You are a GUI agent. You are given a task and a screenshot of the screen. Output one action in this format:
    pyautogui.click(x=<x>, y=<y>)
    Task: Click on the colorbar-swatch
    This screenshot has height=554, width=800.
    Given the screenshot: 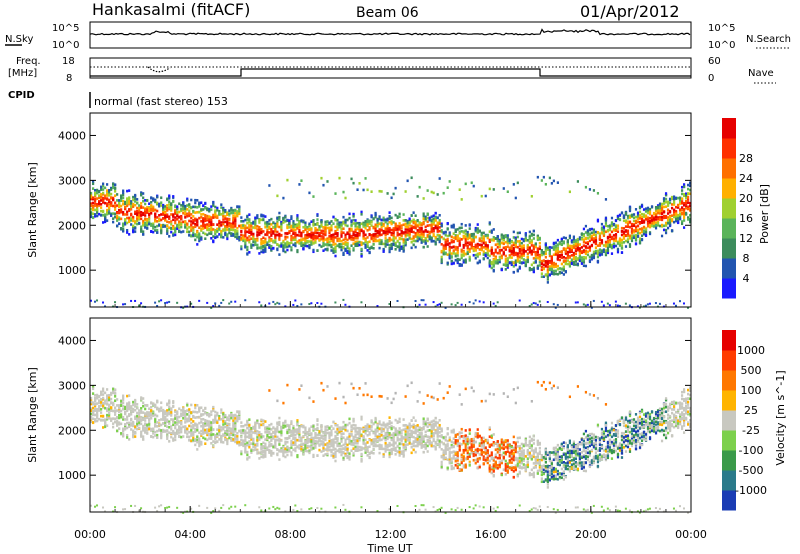 What is the action you would take?
    pyautogui.click(x=729, y=208)
    